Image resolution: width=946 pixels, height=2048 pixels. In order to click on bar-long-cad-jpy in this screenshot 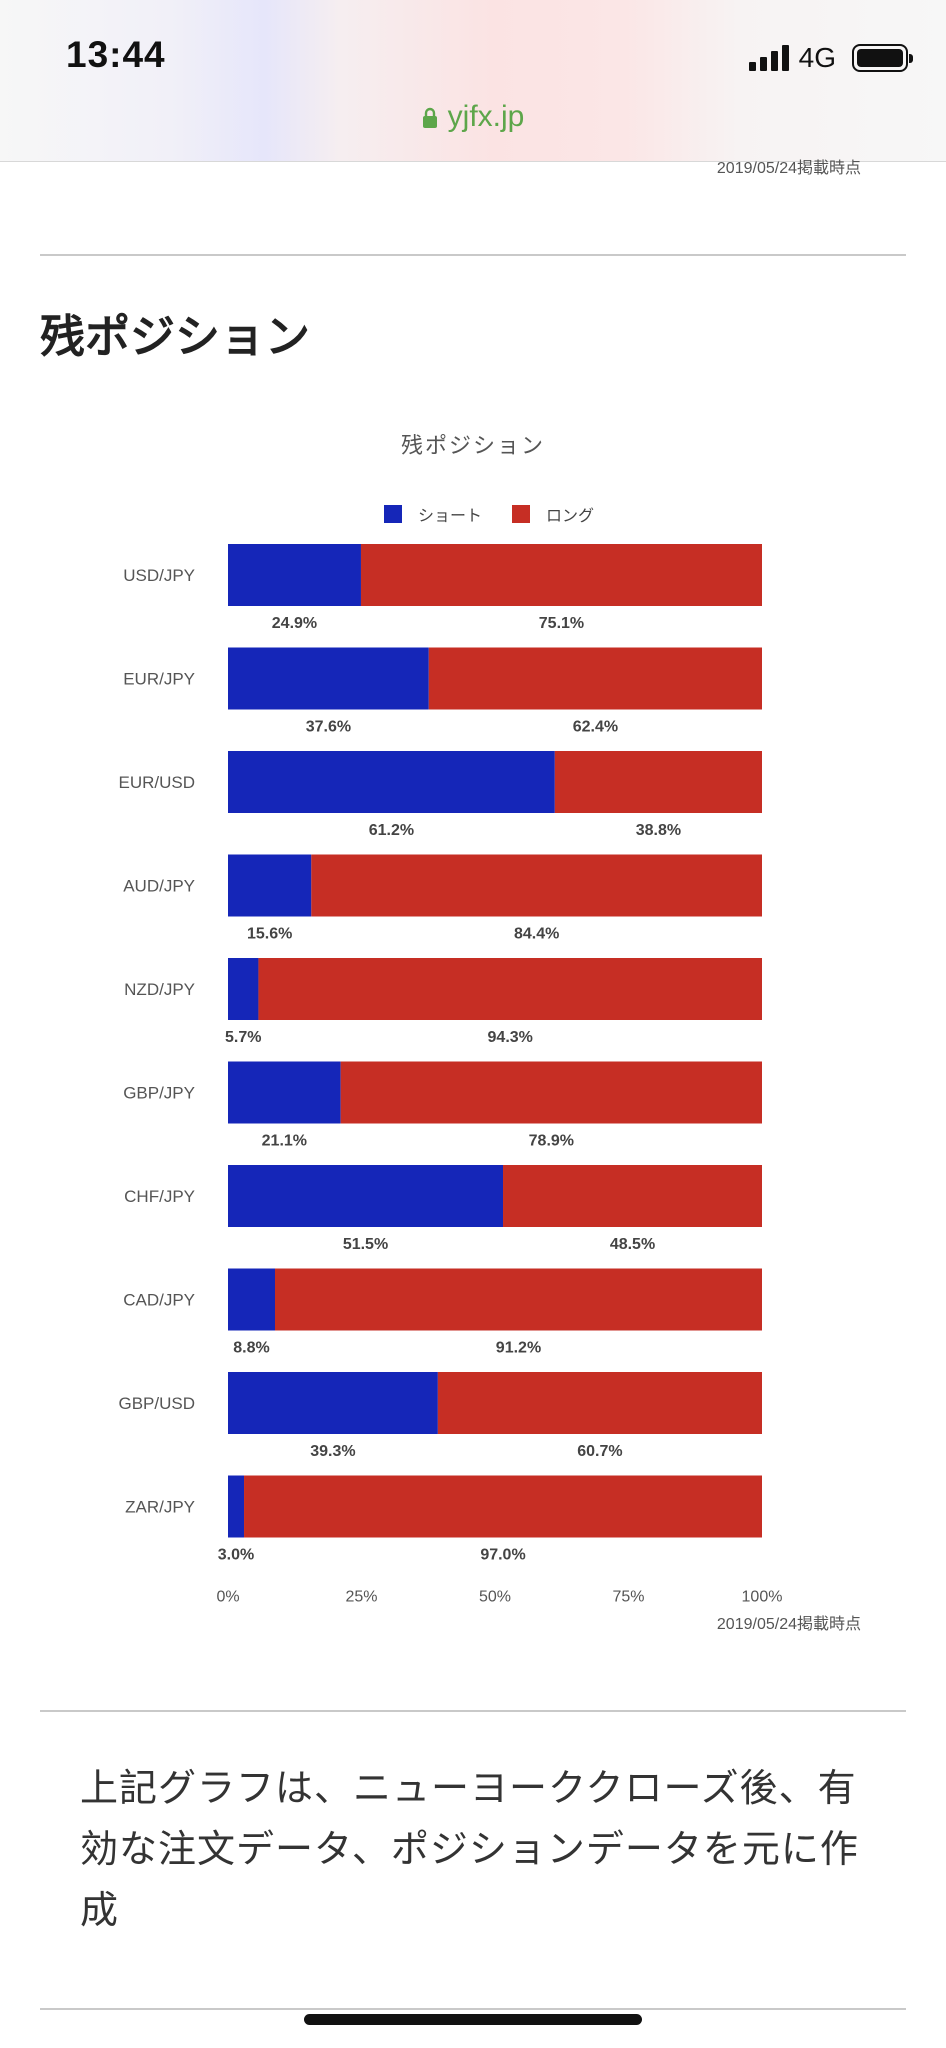, I will do `click(518, 1299)`.